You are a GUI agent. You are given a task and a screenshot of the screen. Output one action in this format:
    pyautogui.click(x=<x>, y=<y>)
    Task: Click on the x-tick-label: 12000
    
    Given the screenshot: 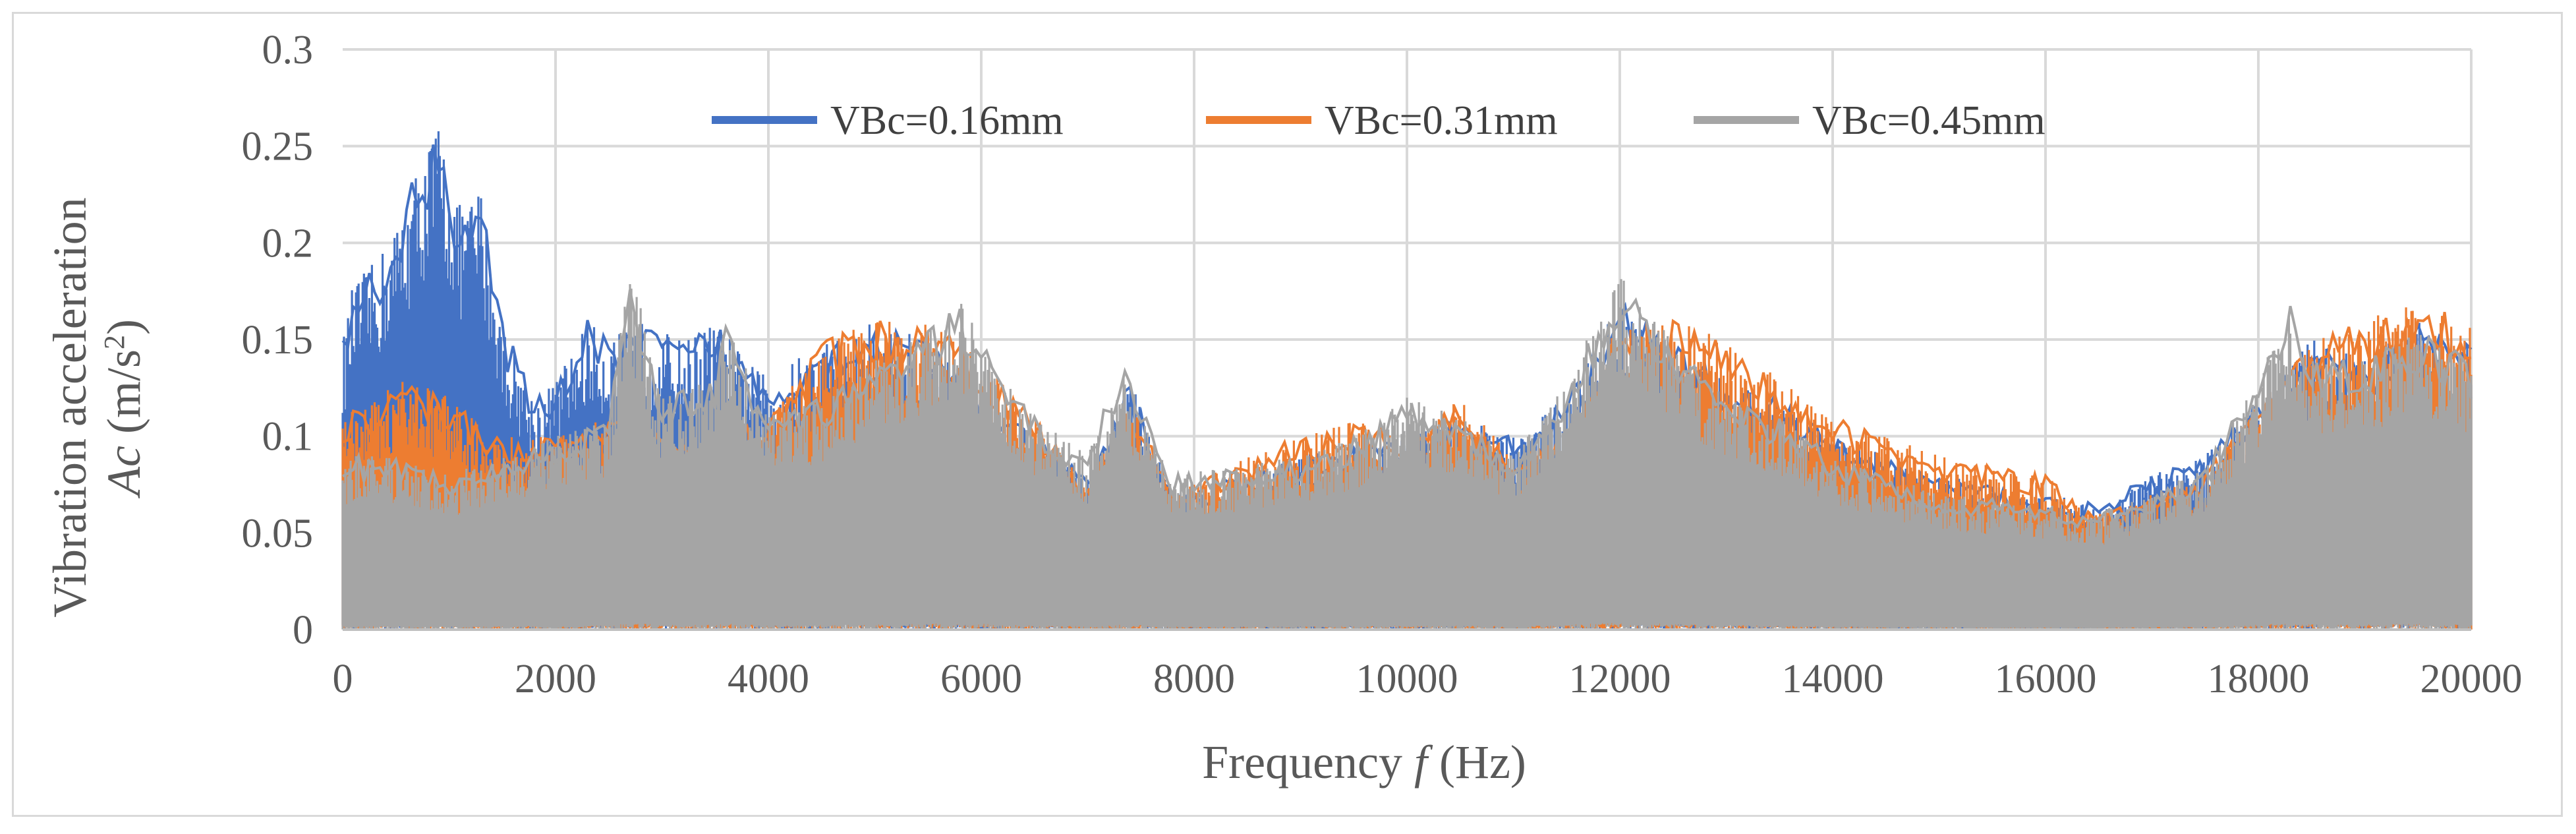 What is the action you would take?
    pyautogui.click(x=1620, y=679)
    